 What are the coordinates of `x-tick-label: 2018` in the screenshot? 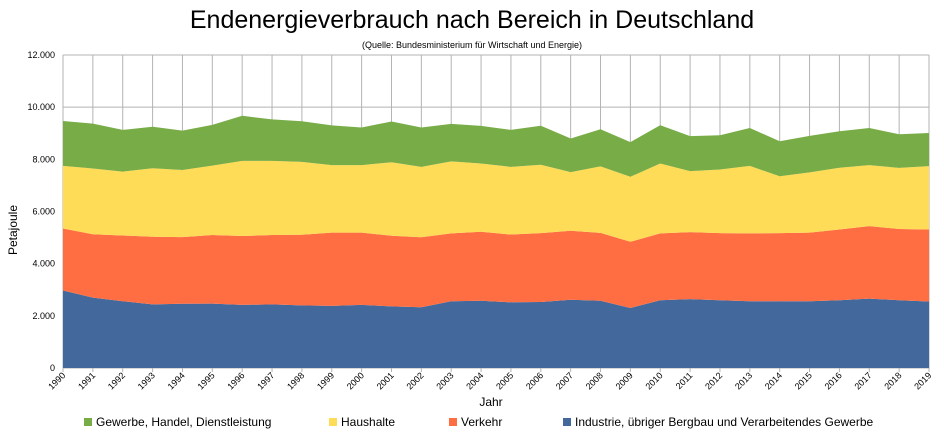 It's located at (892, 380).